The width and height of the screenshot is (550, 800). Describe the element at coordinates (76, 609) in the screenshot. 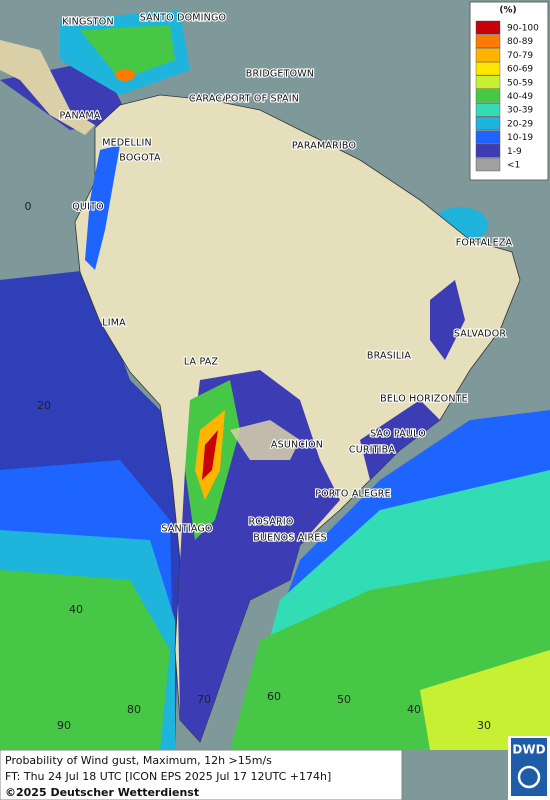

I see `lat-label: 40` at that location.